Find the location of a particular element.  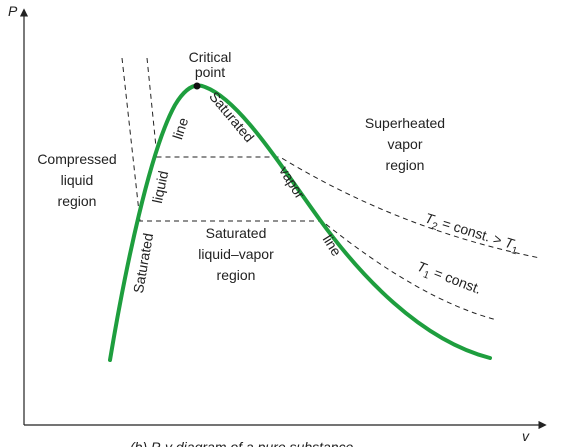

caption: (b) P-v diagram of a pure substance is located at coordinates (242, 443).